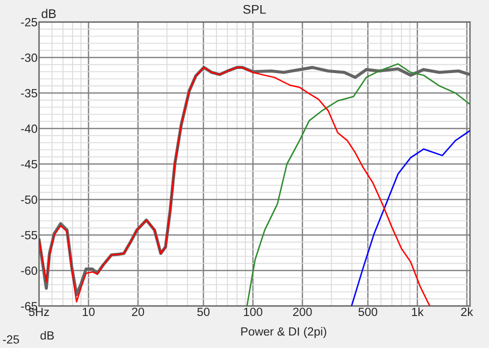 The height and width of the screenshot is (348, 489). I want to click on text: Power & DI (2pi), so click(283, 332).